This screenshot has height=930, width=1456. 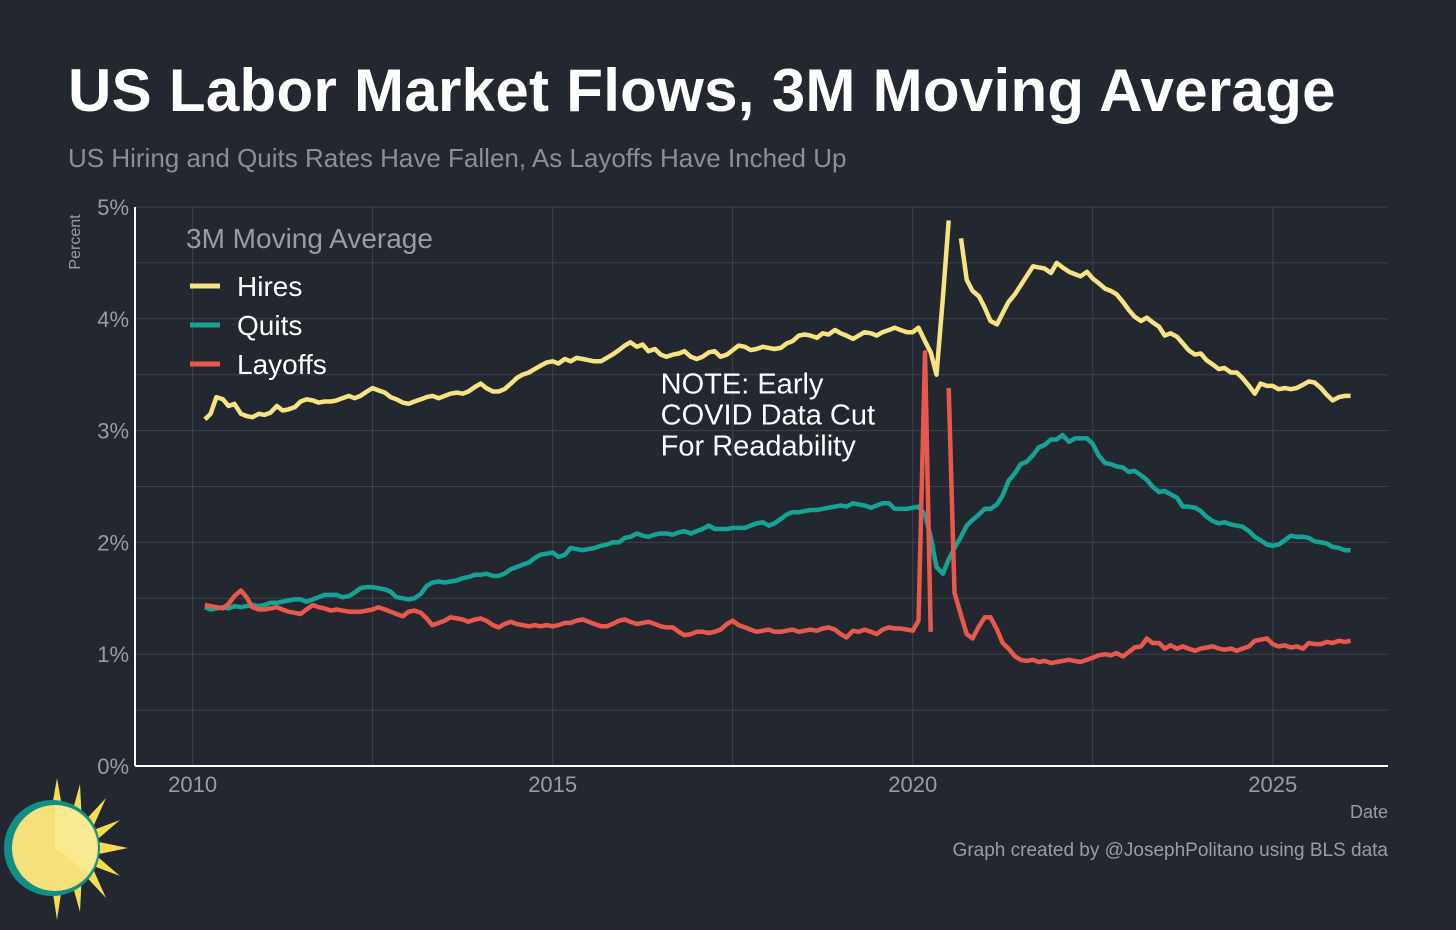 What do you see at coordinates (768, 416) in the screenshot?
I see `annotation-line: COVID Data Cut` at bounding box center [768, 416].